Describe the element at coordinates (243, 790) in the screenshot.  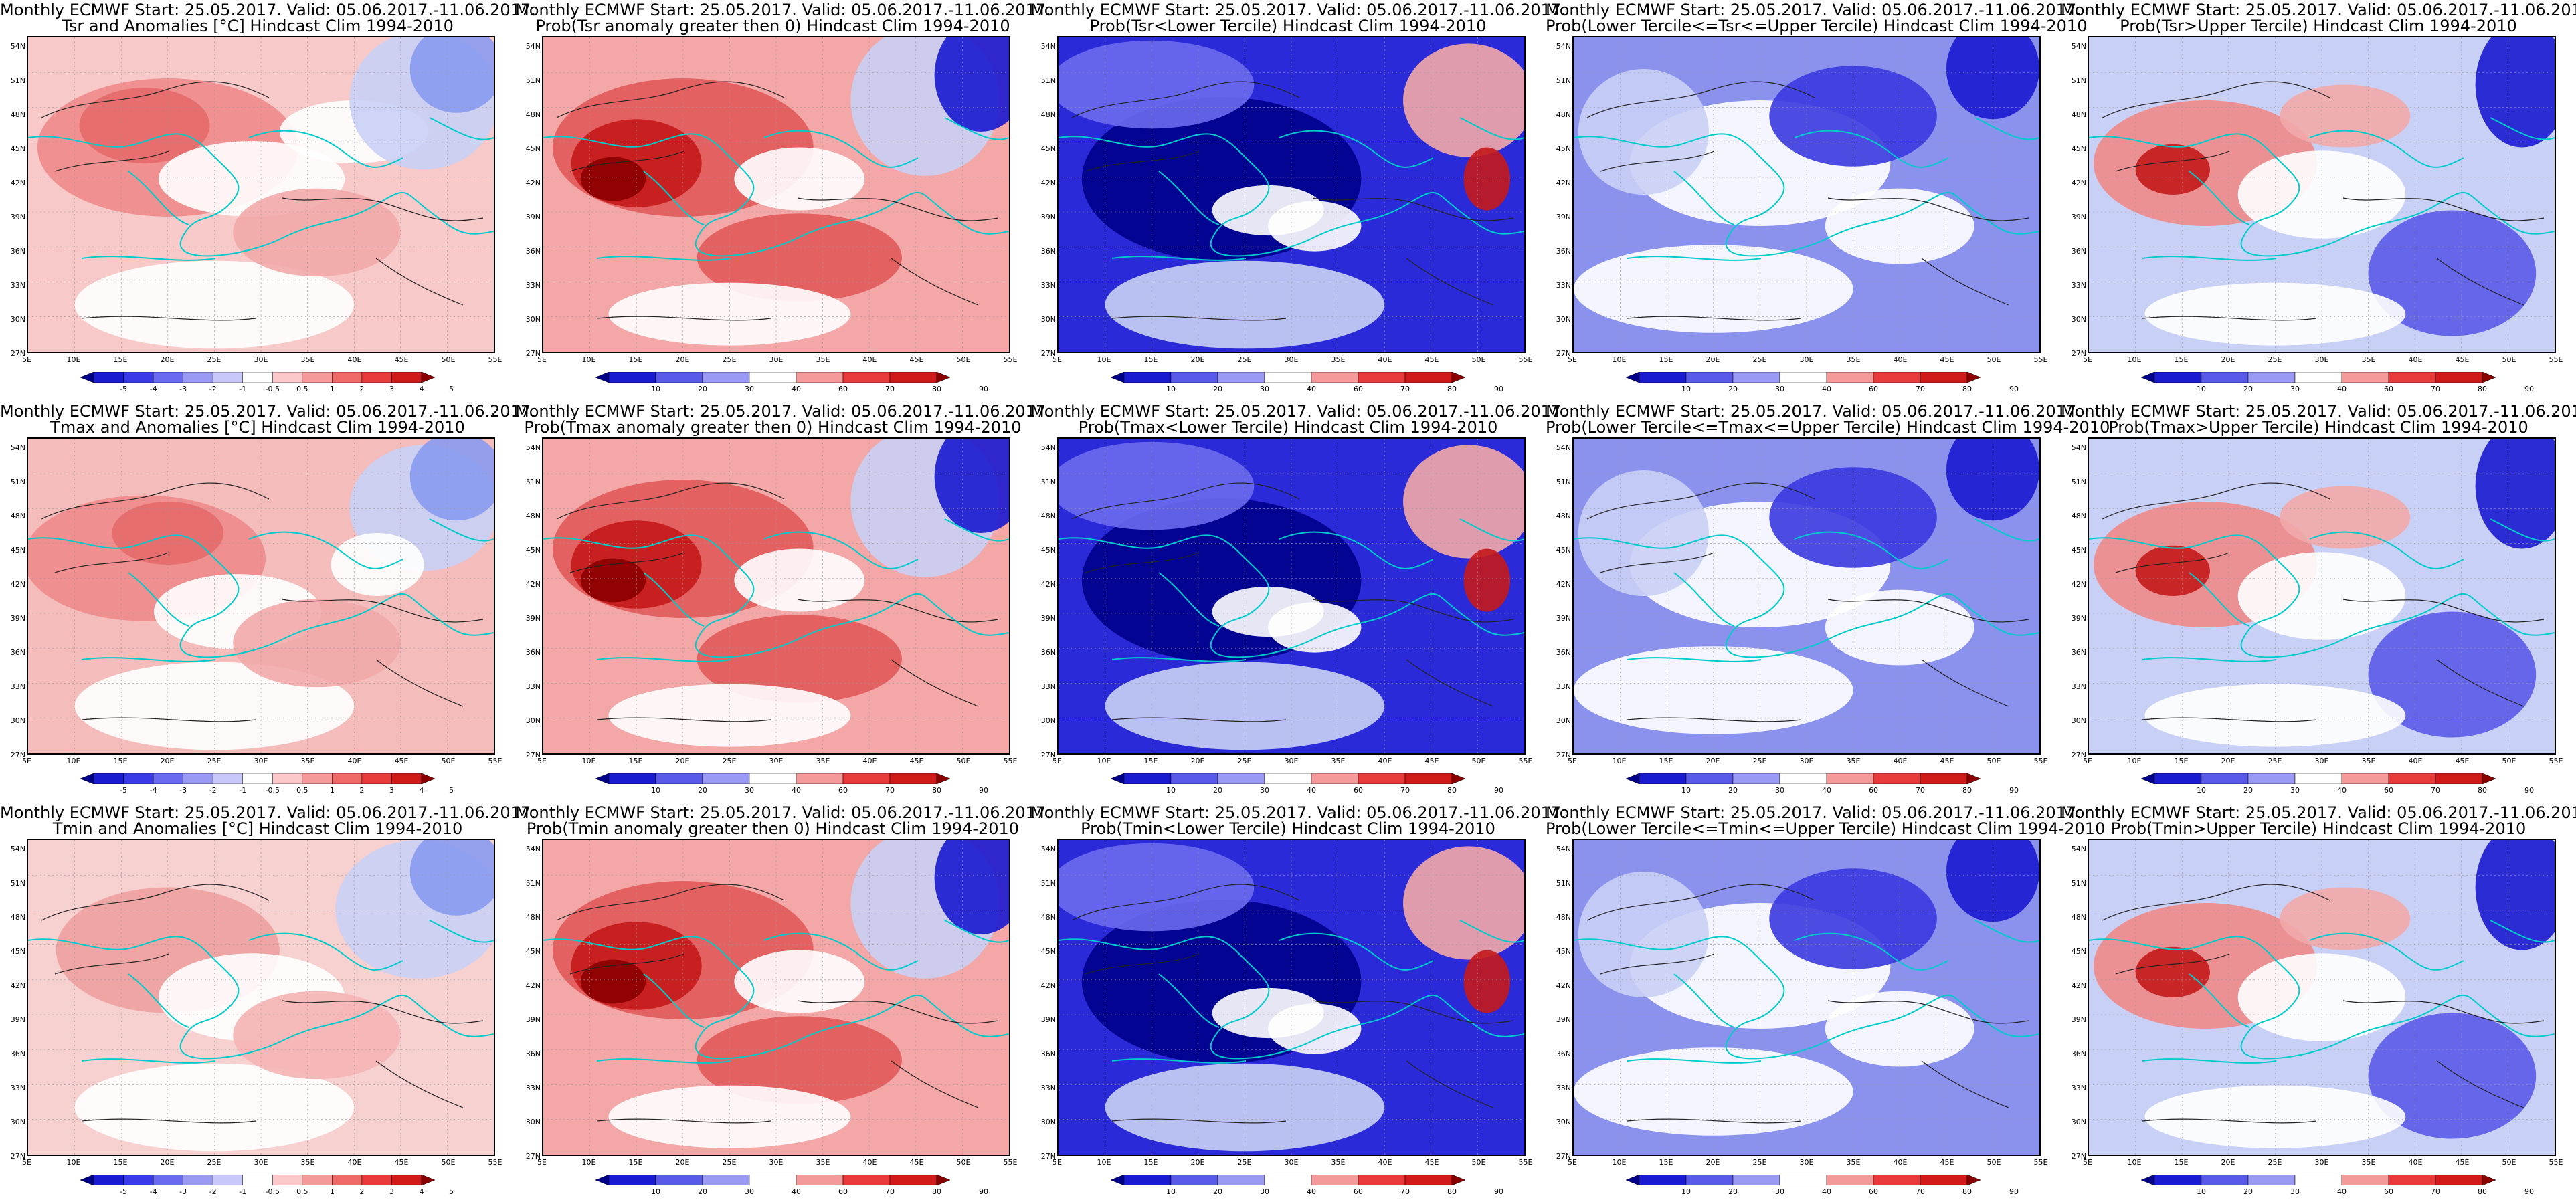
I see `colorbar-tick-label: -1` at that location.